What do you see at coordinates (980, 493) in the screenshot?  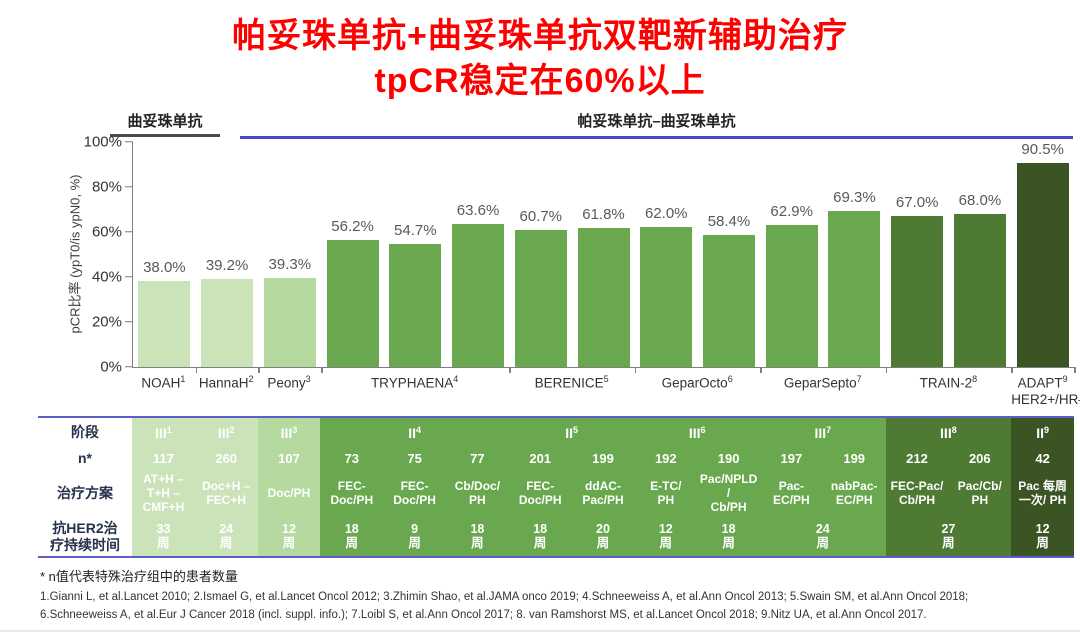 I see `regimen-cell: Pac/Cb/ PH` at bounding box center [980, 493].